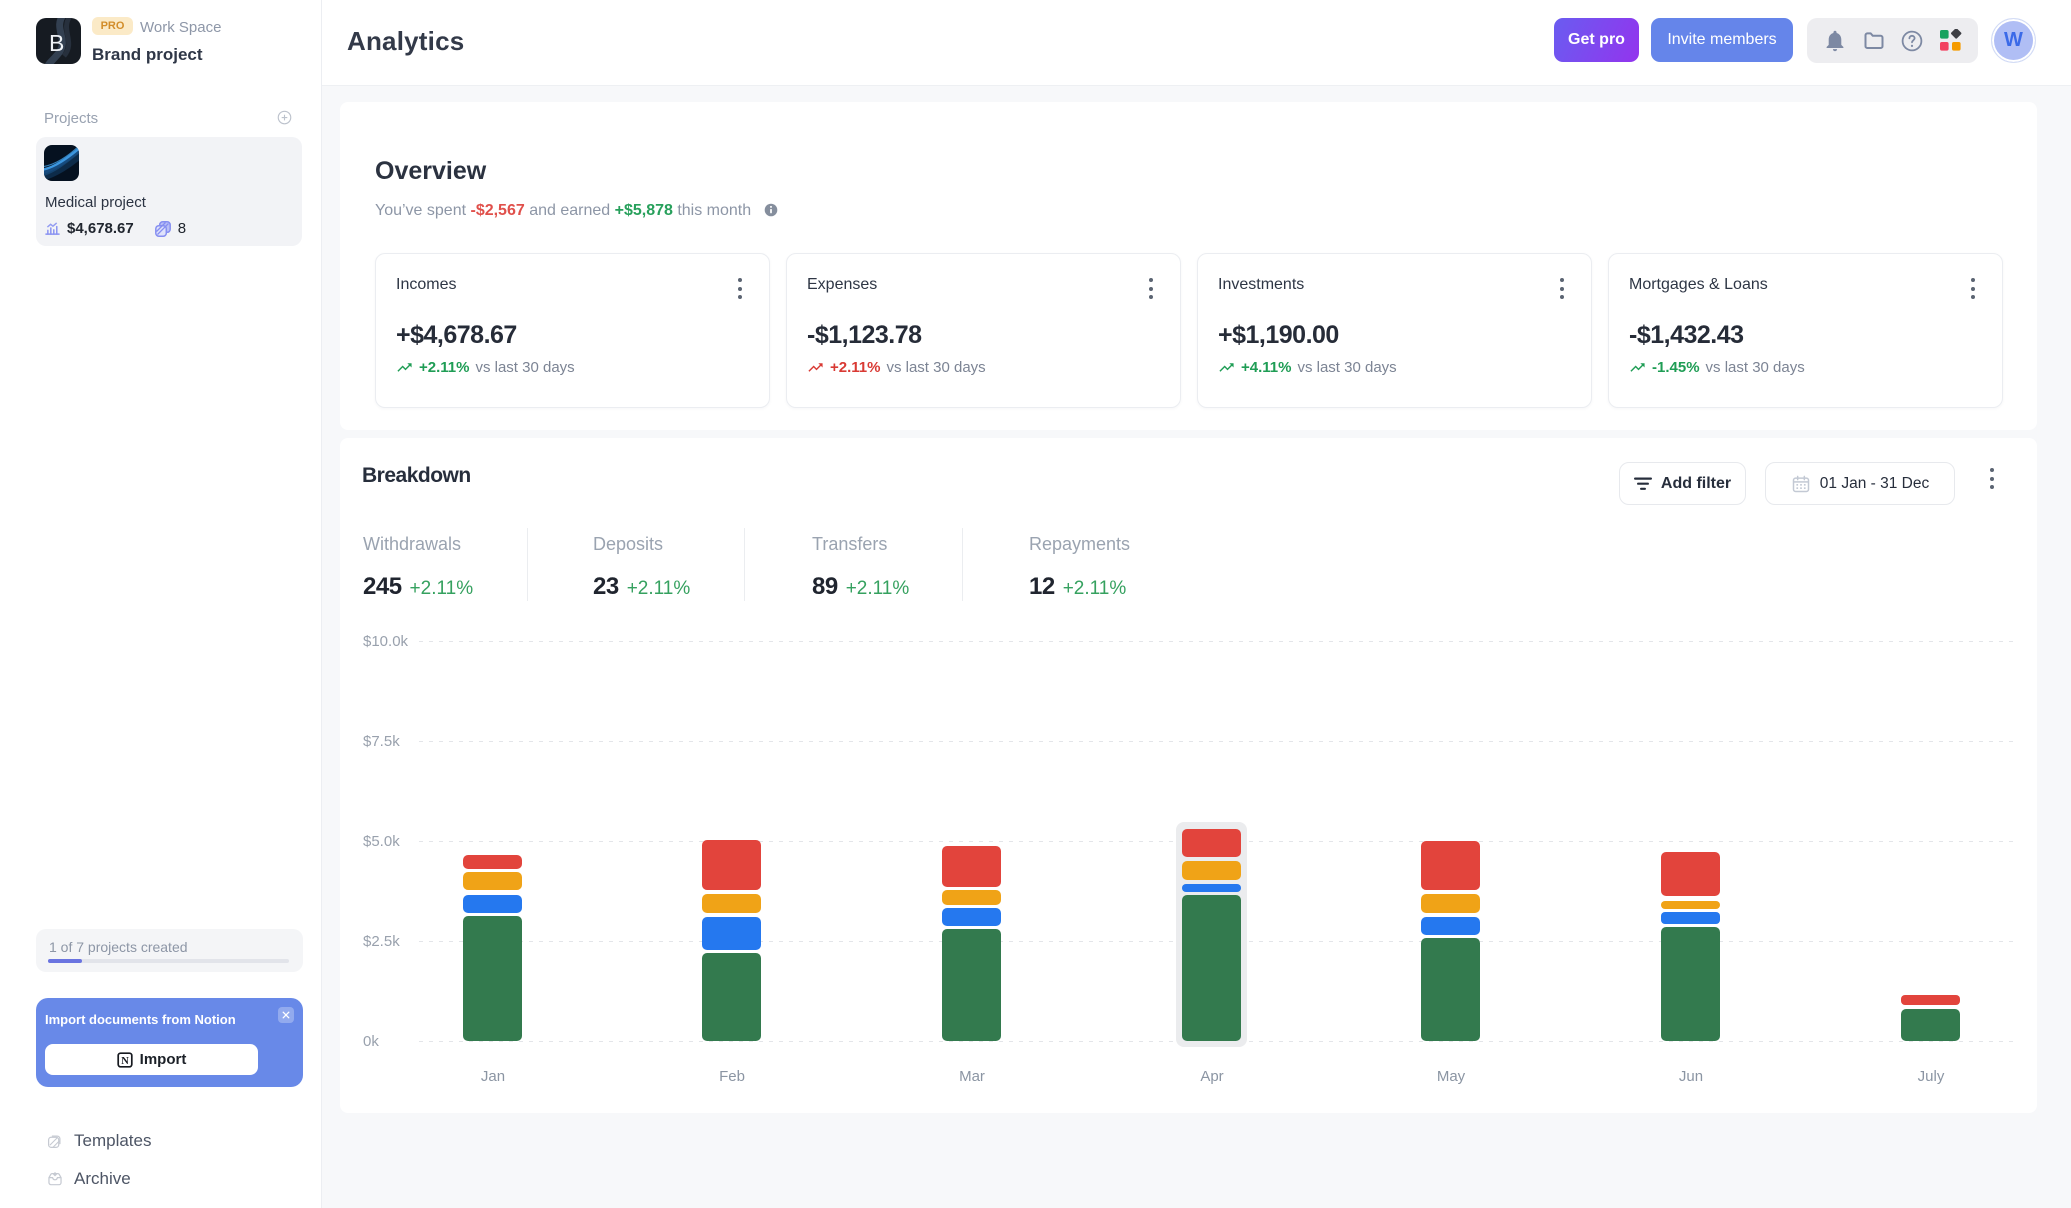  Describe the element at coordinates (56, 43) in the screenshot. I see `svg-text: B` at that location.